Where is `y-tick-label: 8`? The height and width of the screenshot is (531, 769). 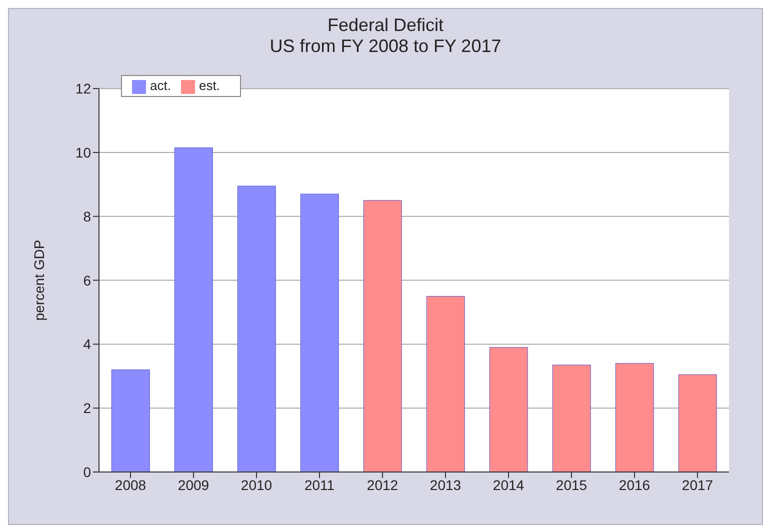 y-tick-label: 8 is located at coordinates (87, 216).